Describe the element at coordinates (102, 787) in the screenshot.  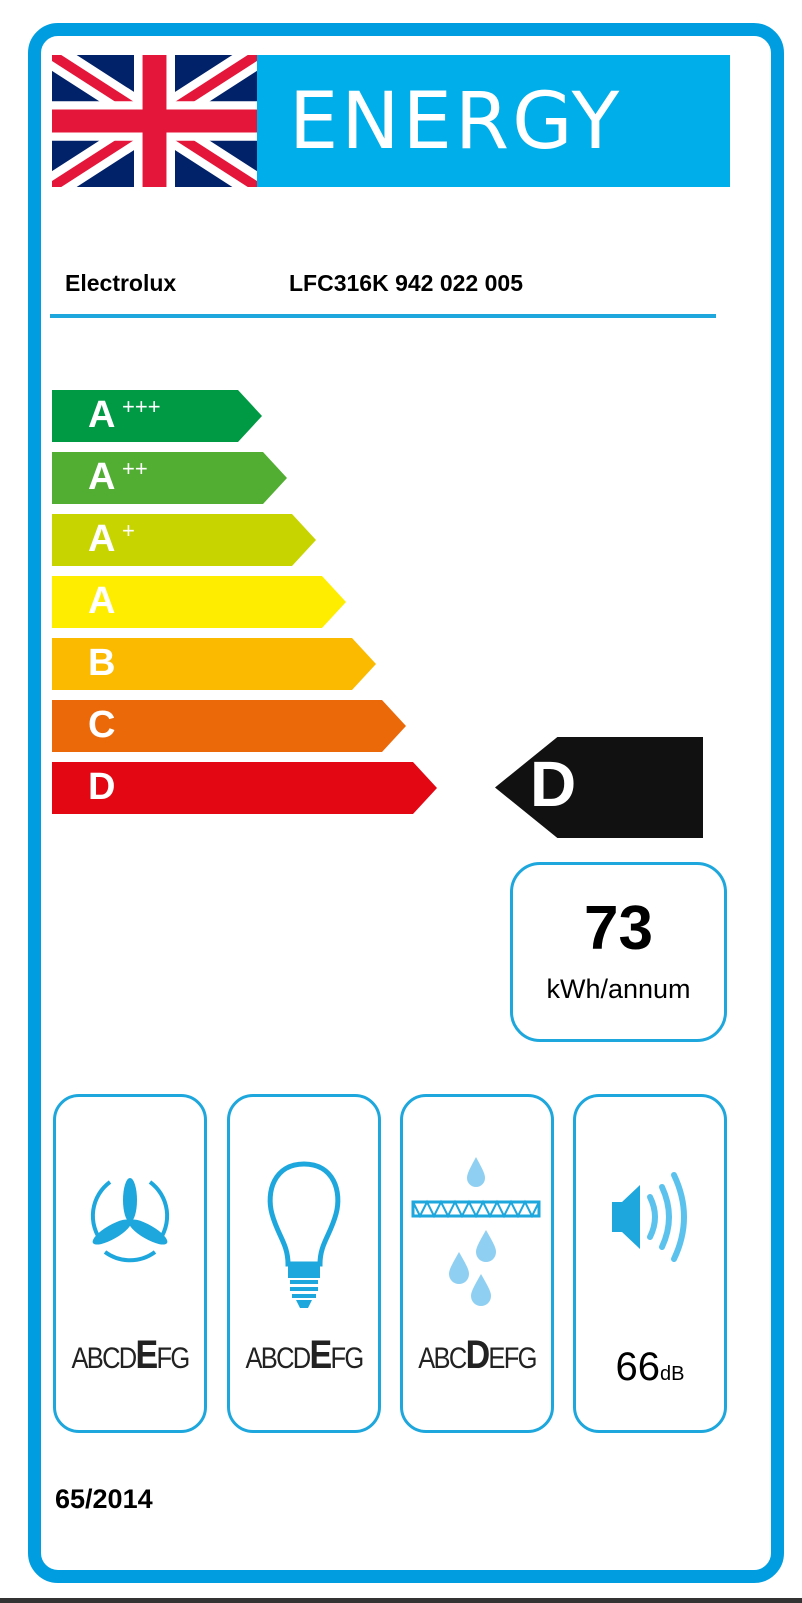
I see `energy-class-label: D` at that location.